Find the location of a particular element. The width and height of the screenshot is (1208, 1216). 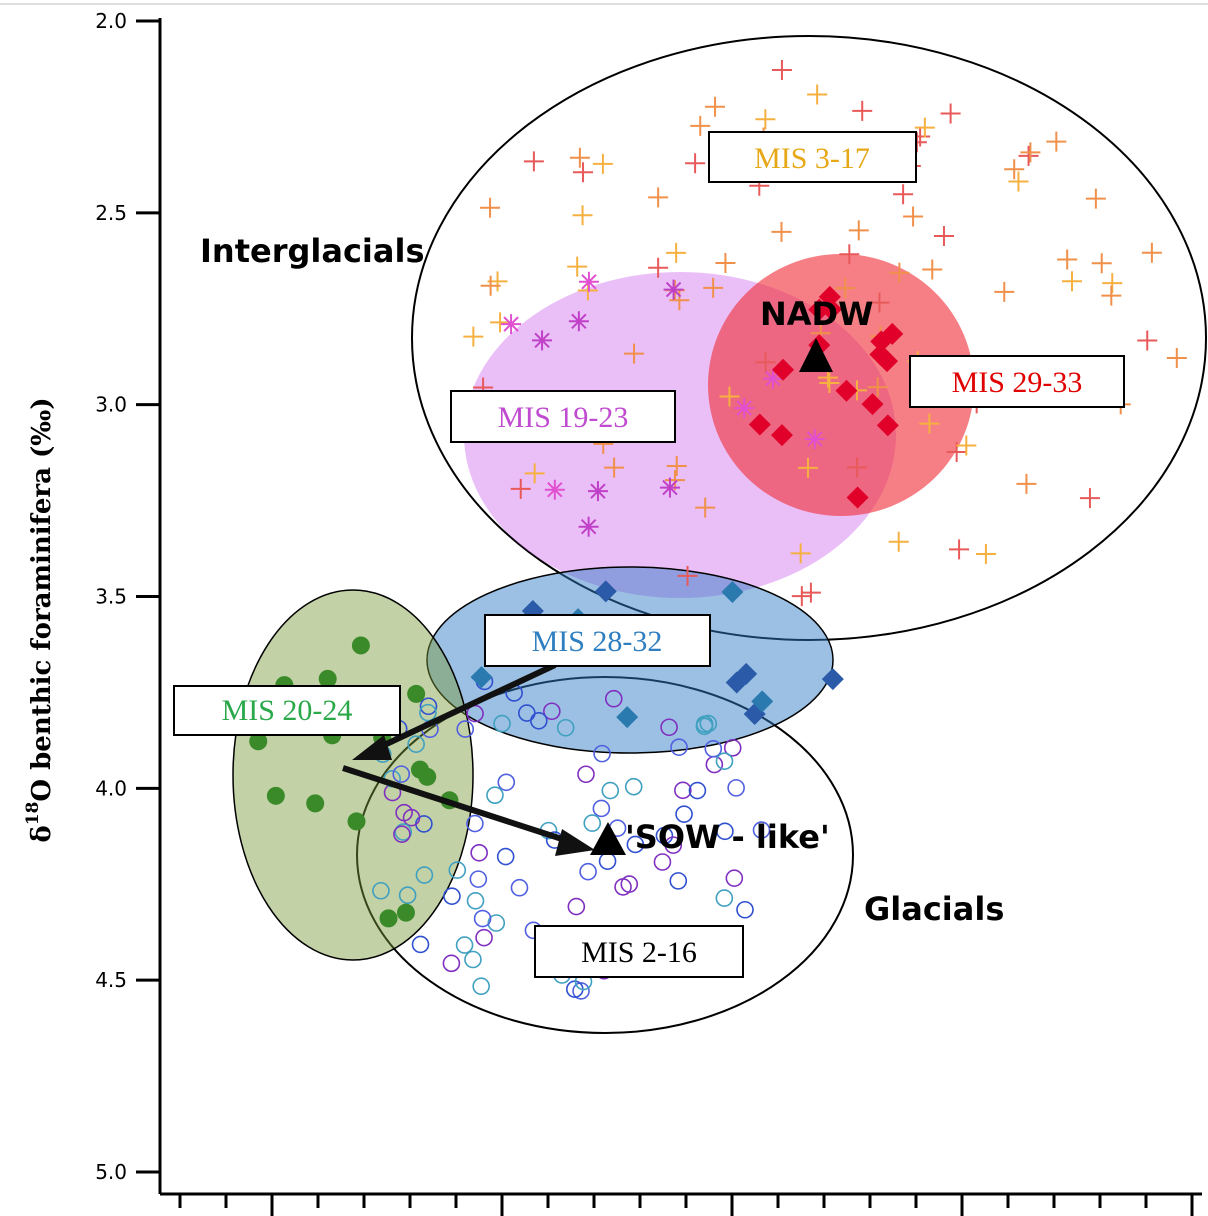

y-tick-label: 2.0 is located at coordinates (111, 21).